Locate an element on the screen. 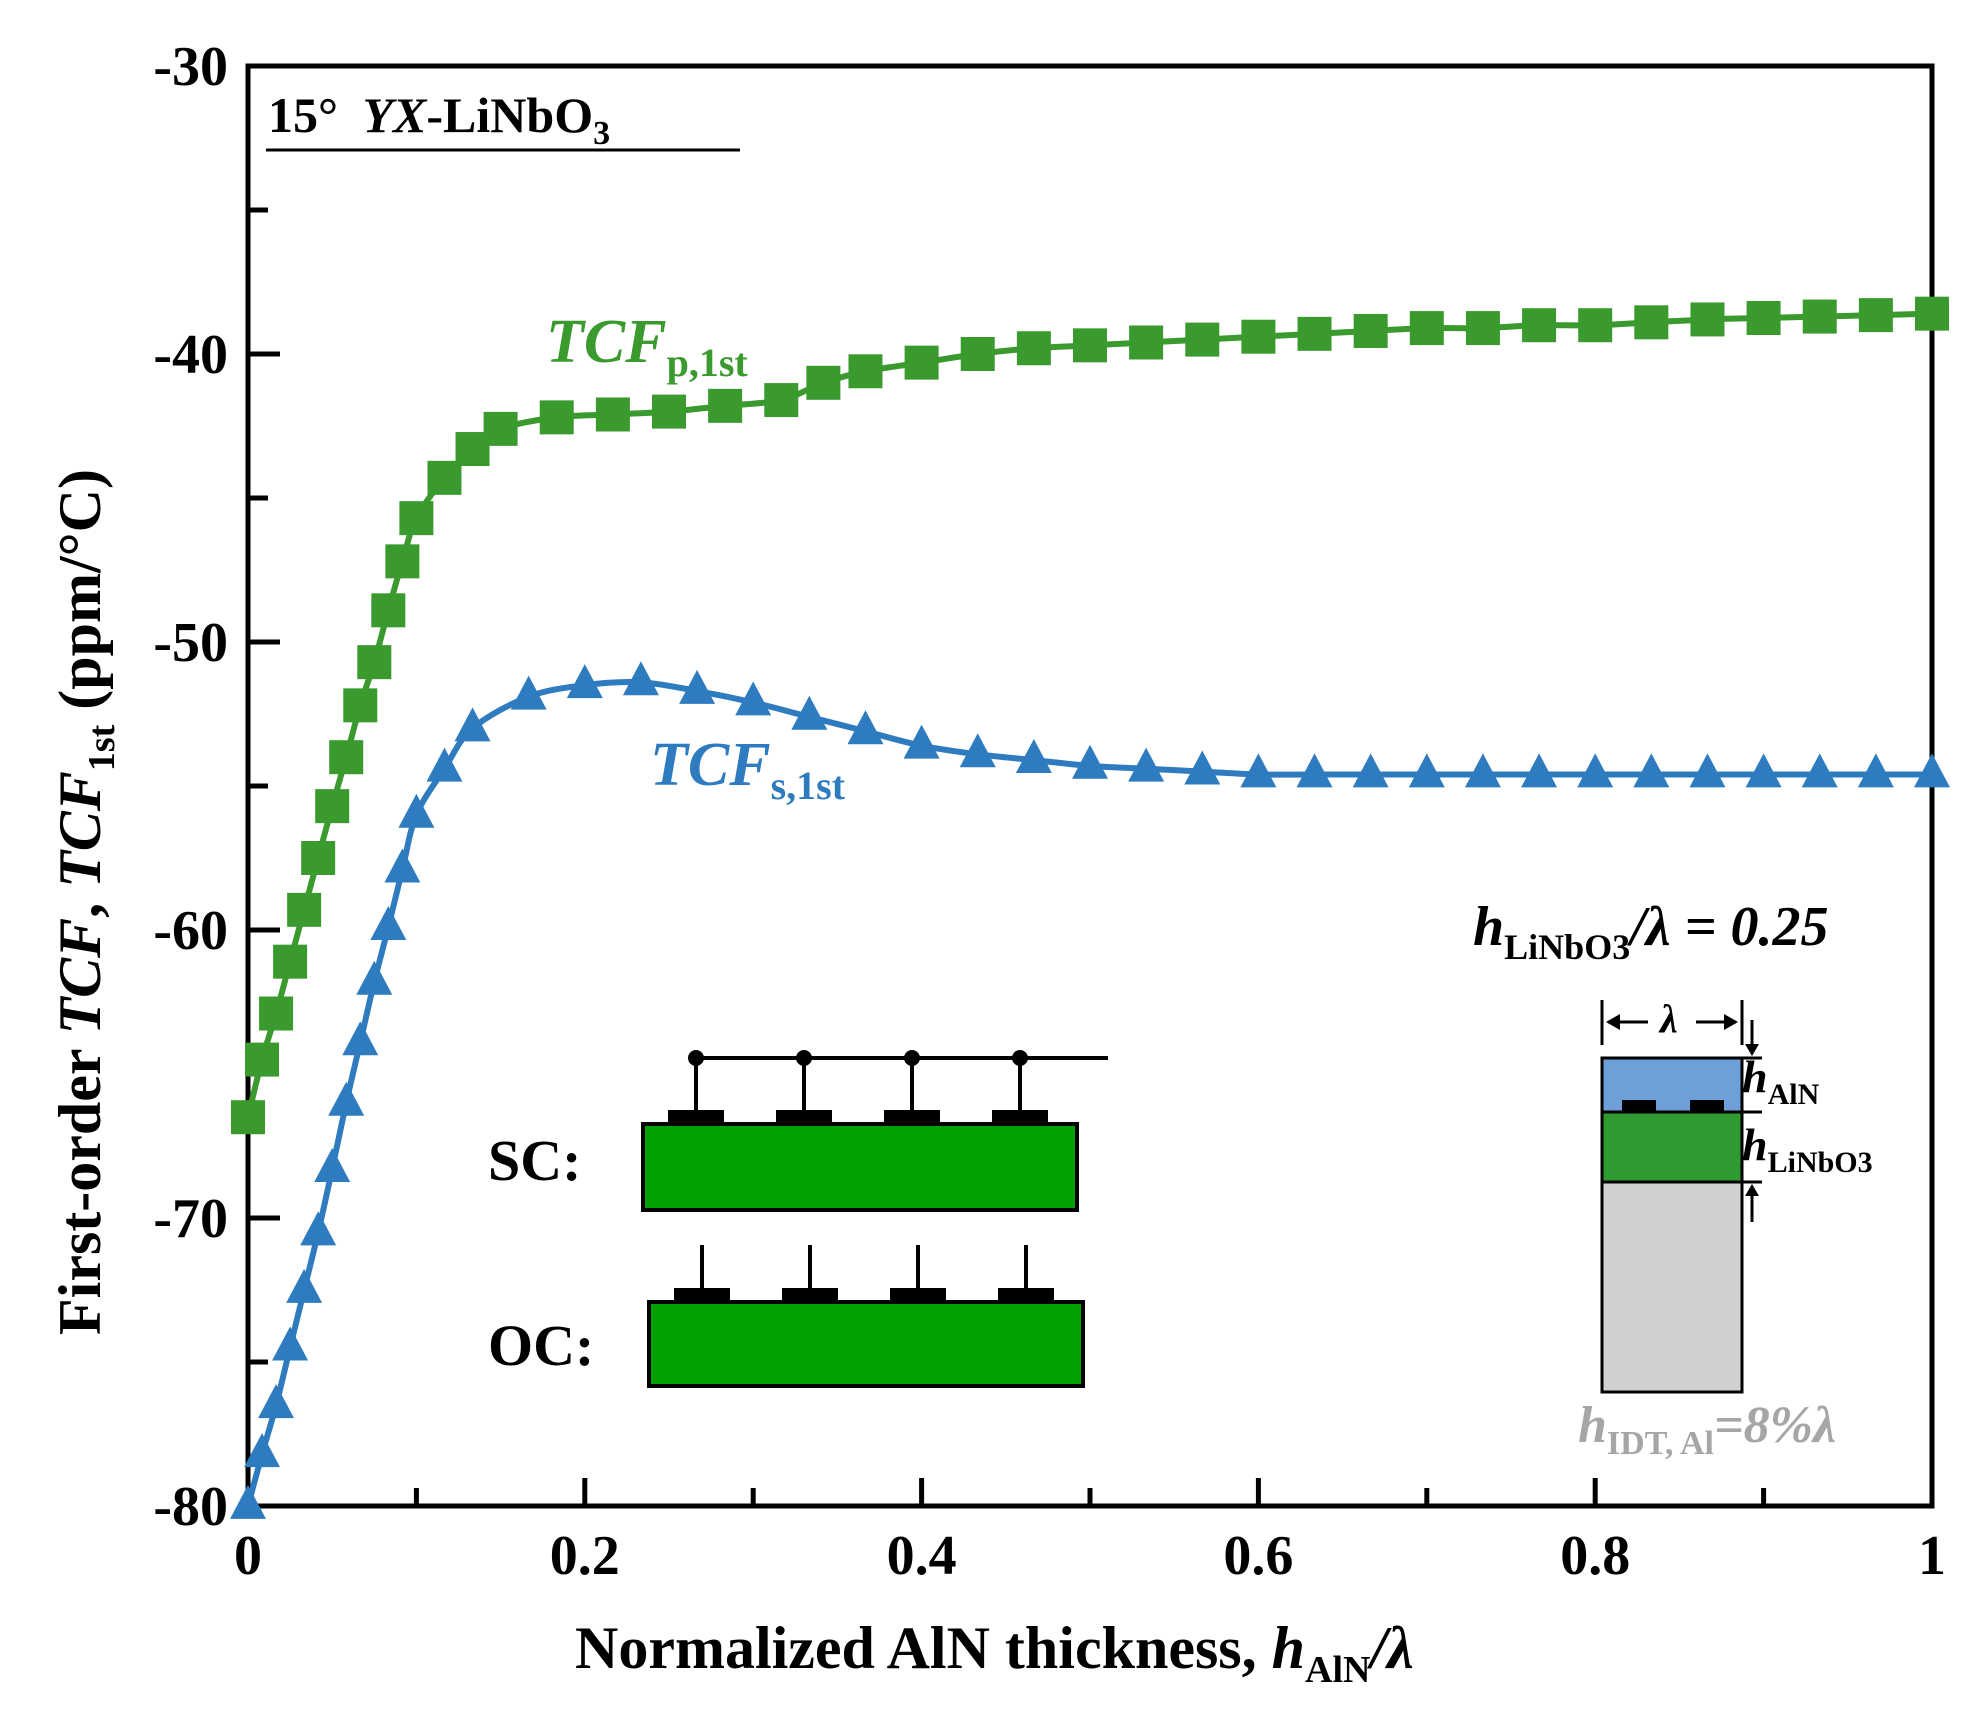 This screenshot has height=1721, width=1962. y-tick-label: -50 is located at coordinates (190, 643).